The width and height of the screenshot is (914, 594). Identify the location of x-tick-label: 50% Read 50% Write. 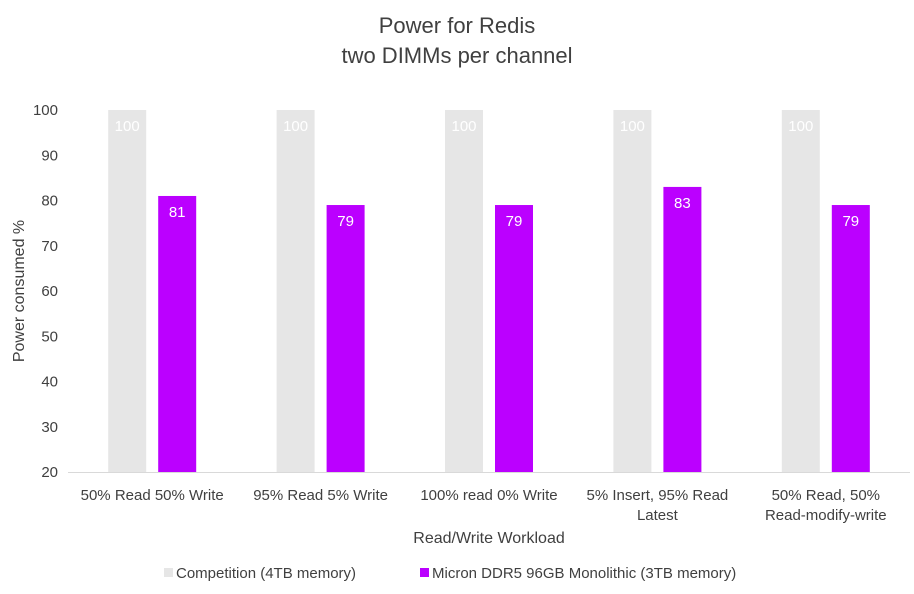
(152, 495).